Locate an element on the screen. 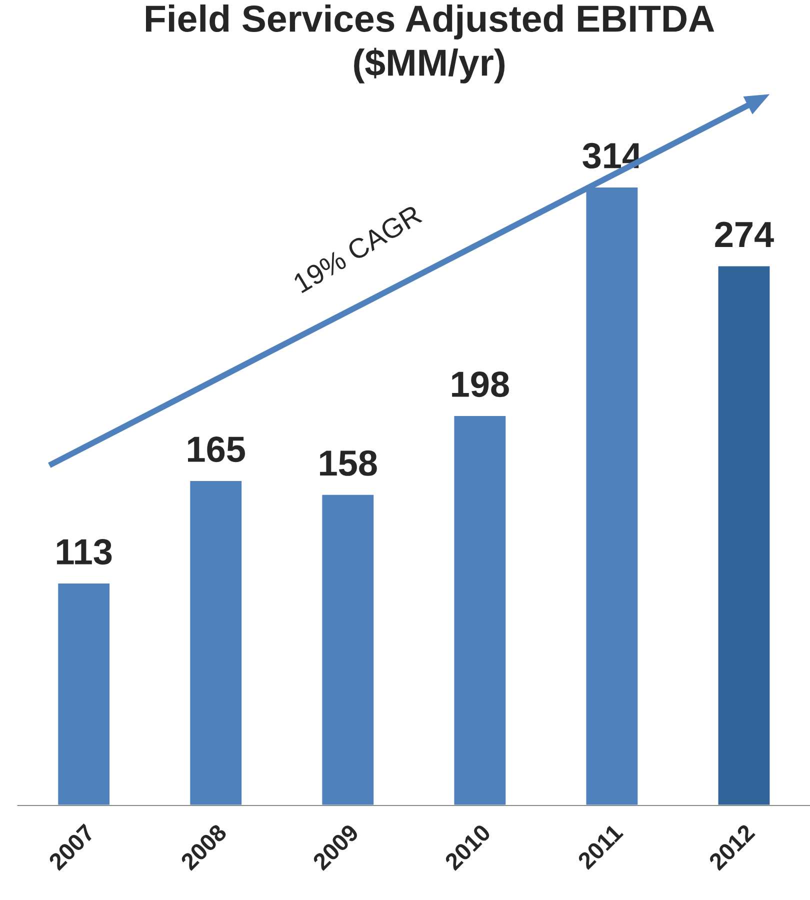  data-label: 274 is located at coordinates (744, 234).